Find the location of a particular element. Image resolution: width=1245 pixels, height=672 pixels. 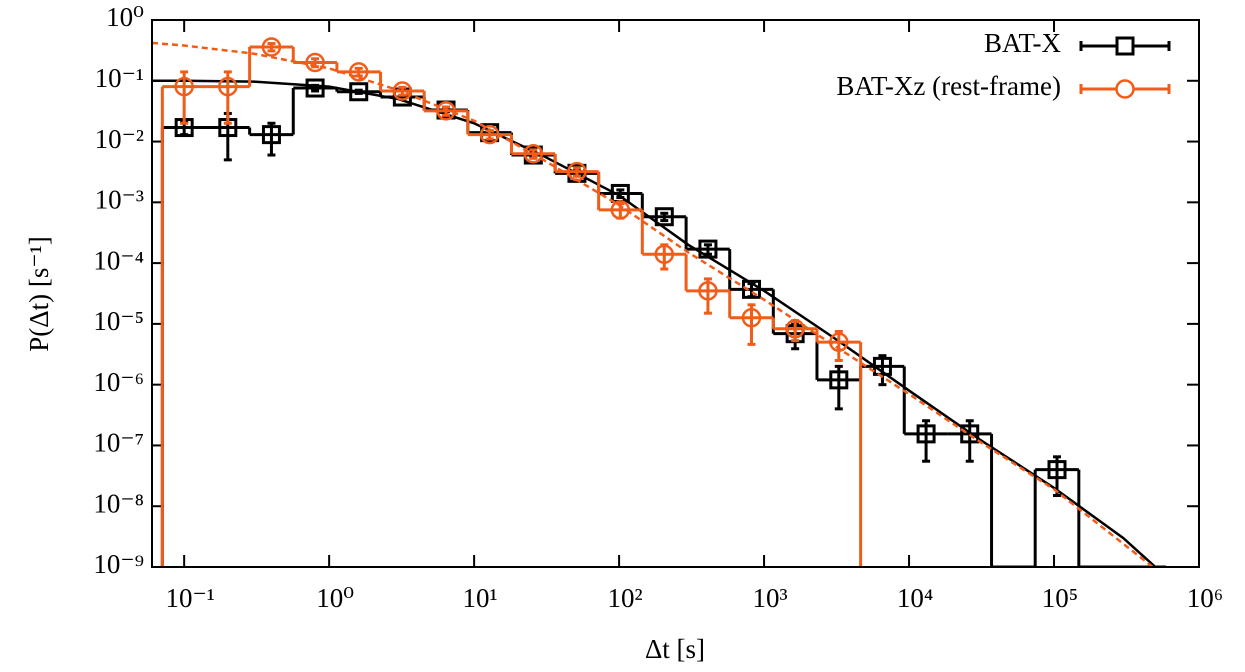

x-tick-label: 10⁵ is located at coordinates (1060, 598).